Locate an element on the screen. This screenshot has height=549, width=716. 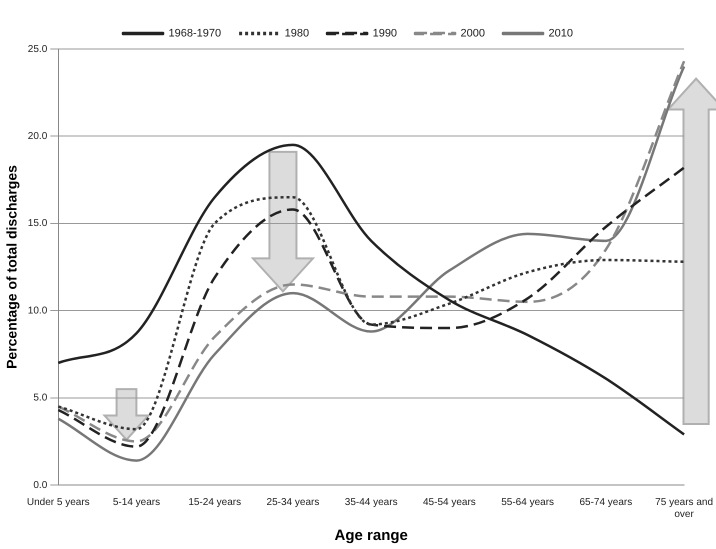
x-tick-label: 65-74 years is located at coordinates (605, 502).